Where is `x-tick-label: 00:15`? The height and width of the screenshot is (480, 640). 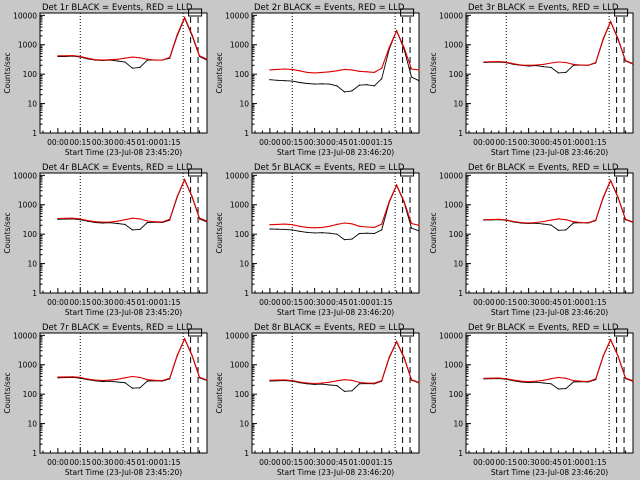 x-tick-label: 00:15 is located at coordinates (80, 462).